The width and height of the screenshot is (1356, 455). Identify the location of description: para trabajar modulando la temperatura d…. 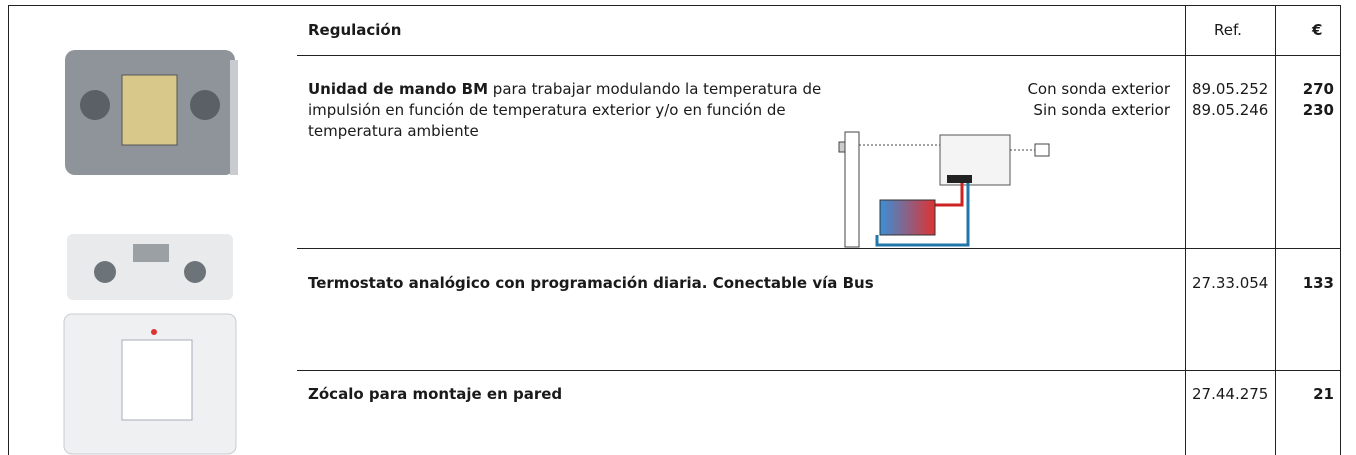
(565, 110).